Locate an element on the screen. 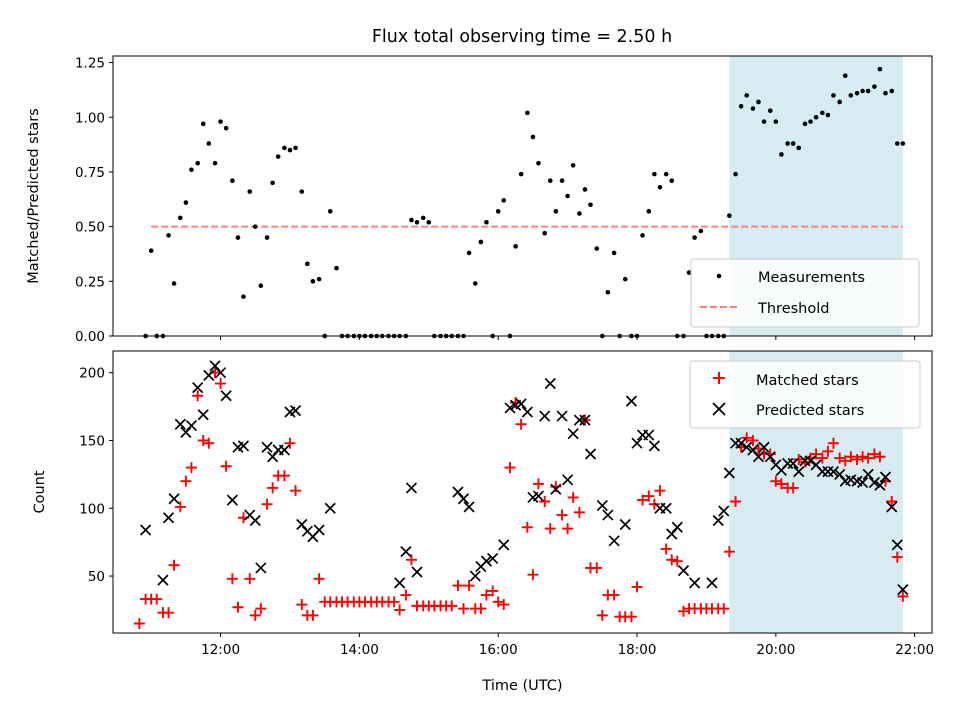 The height and width of the screenshot is (720, 960). legend-matched-label: Matched stars is located at coordinates (807, 381).